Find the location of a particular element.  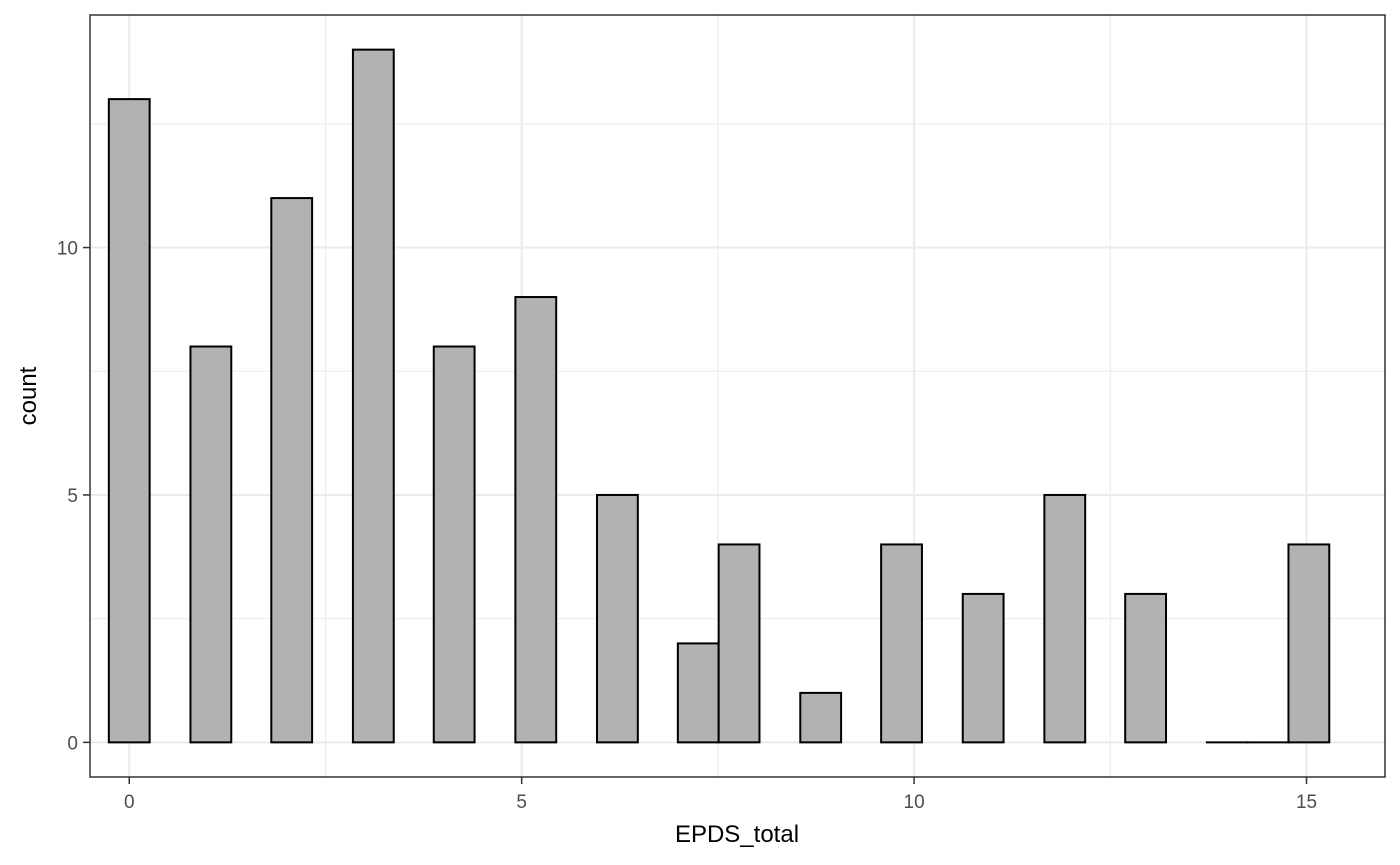

y-tick-label-1: 5 is located at coordinates (72, 496).